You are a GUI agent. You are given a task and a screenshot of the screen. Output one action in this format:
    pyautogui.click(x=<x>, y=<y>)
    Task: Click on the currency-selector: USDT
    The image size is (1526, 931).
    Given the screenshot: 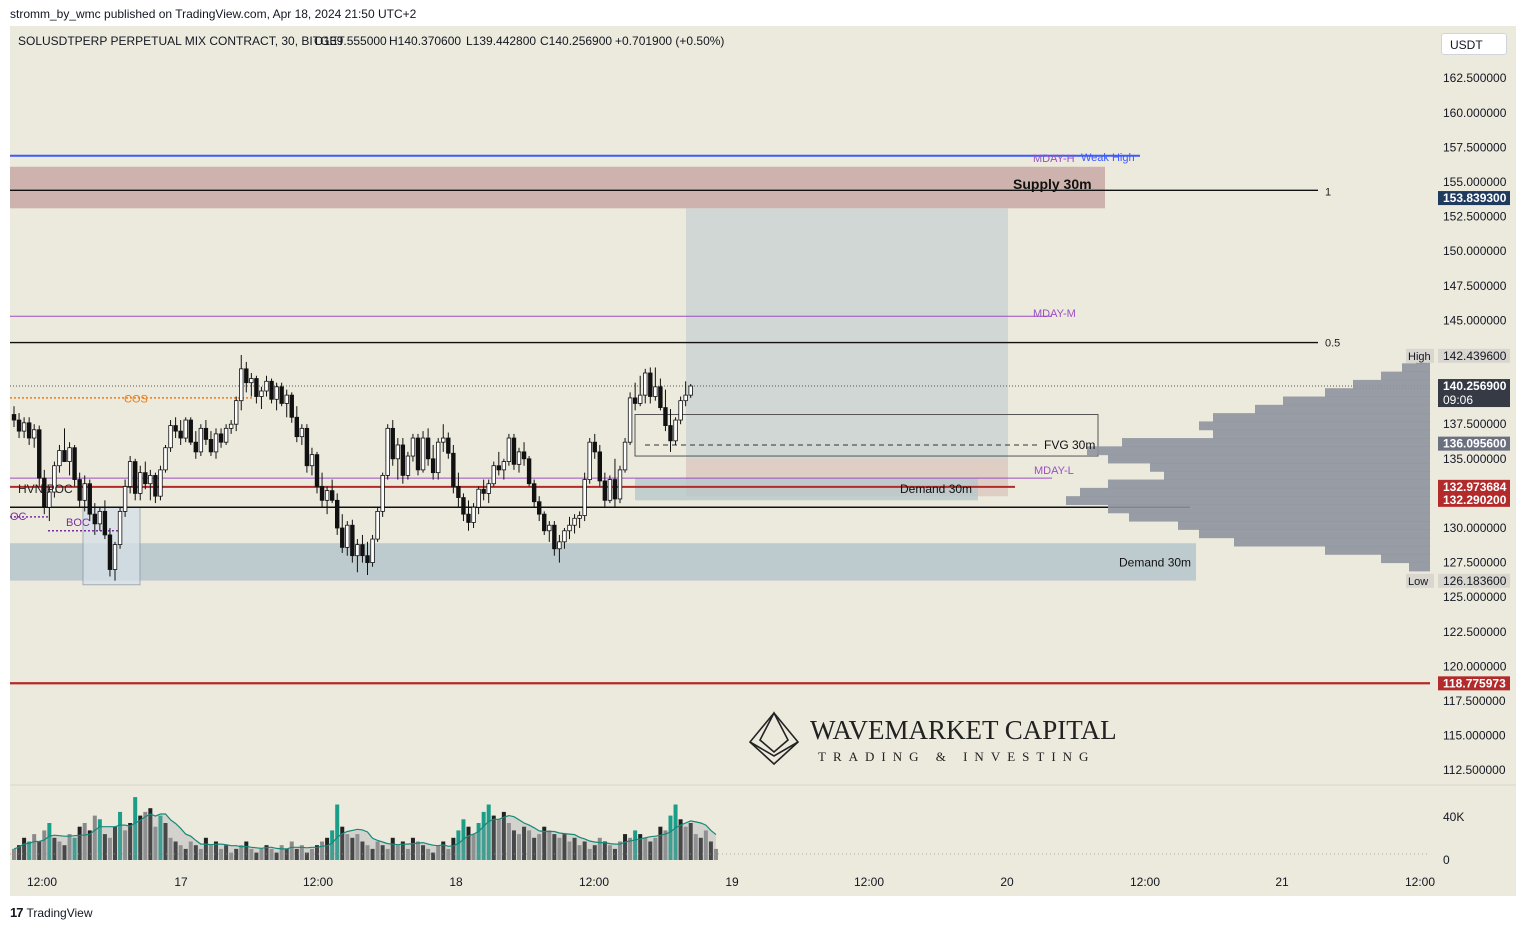 What is the action you would take?
    pyautogui.click(x=1474, y=44)
    